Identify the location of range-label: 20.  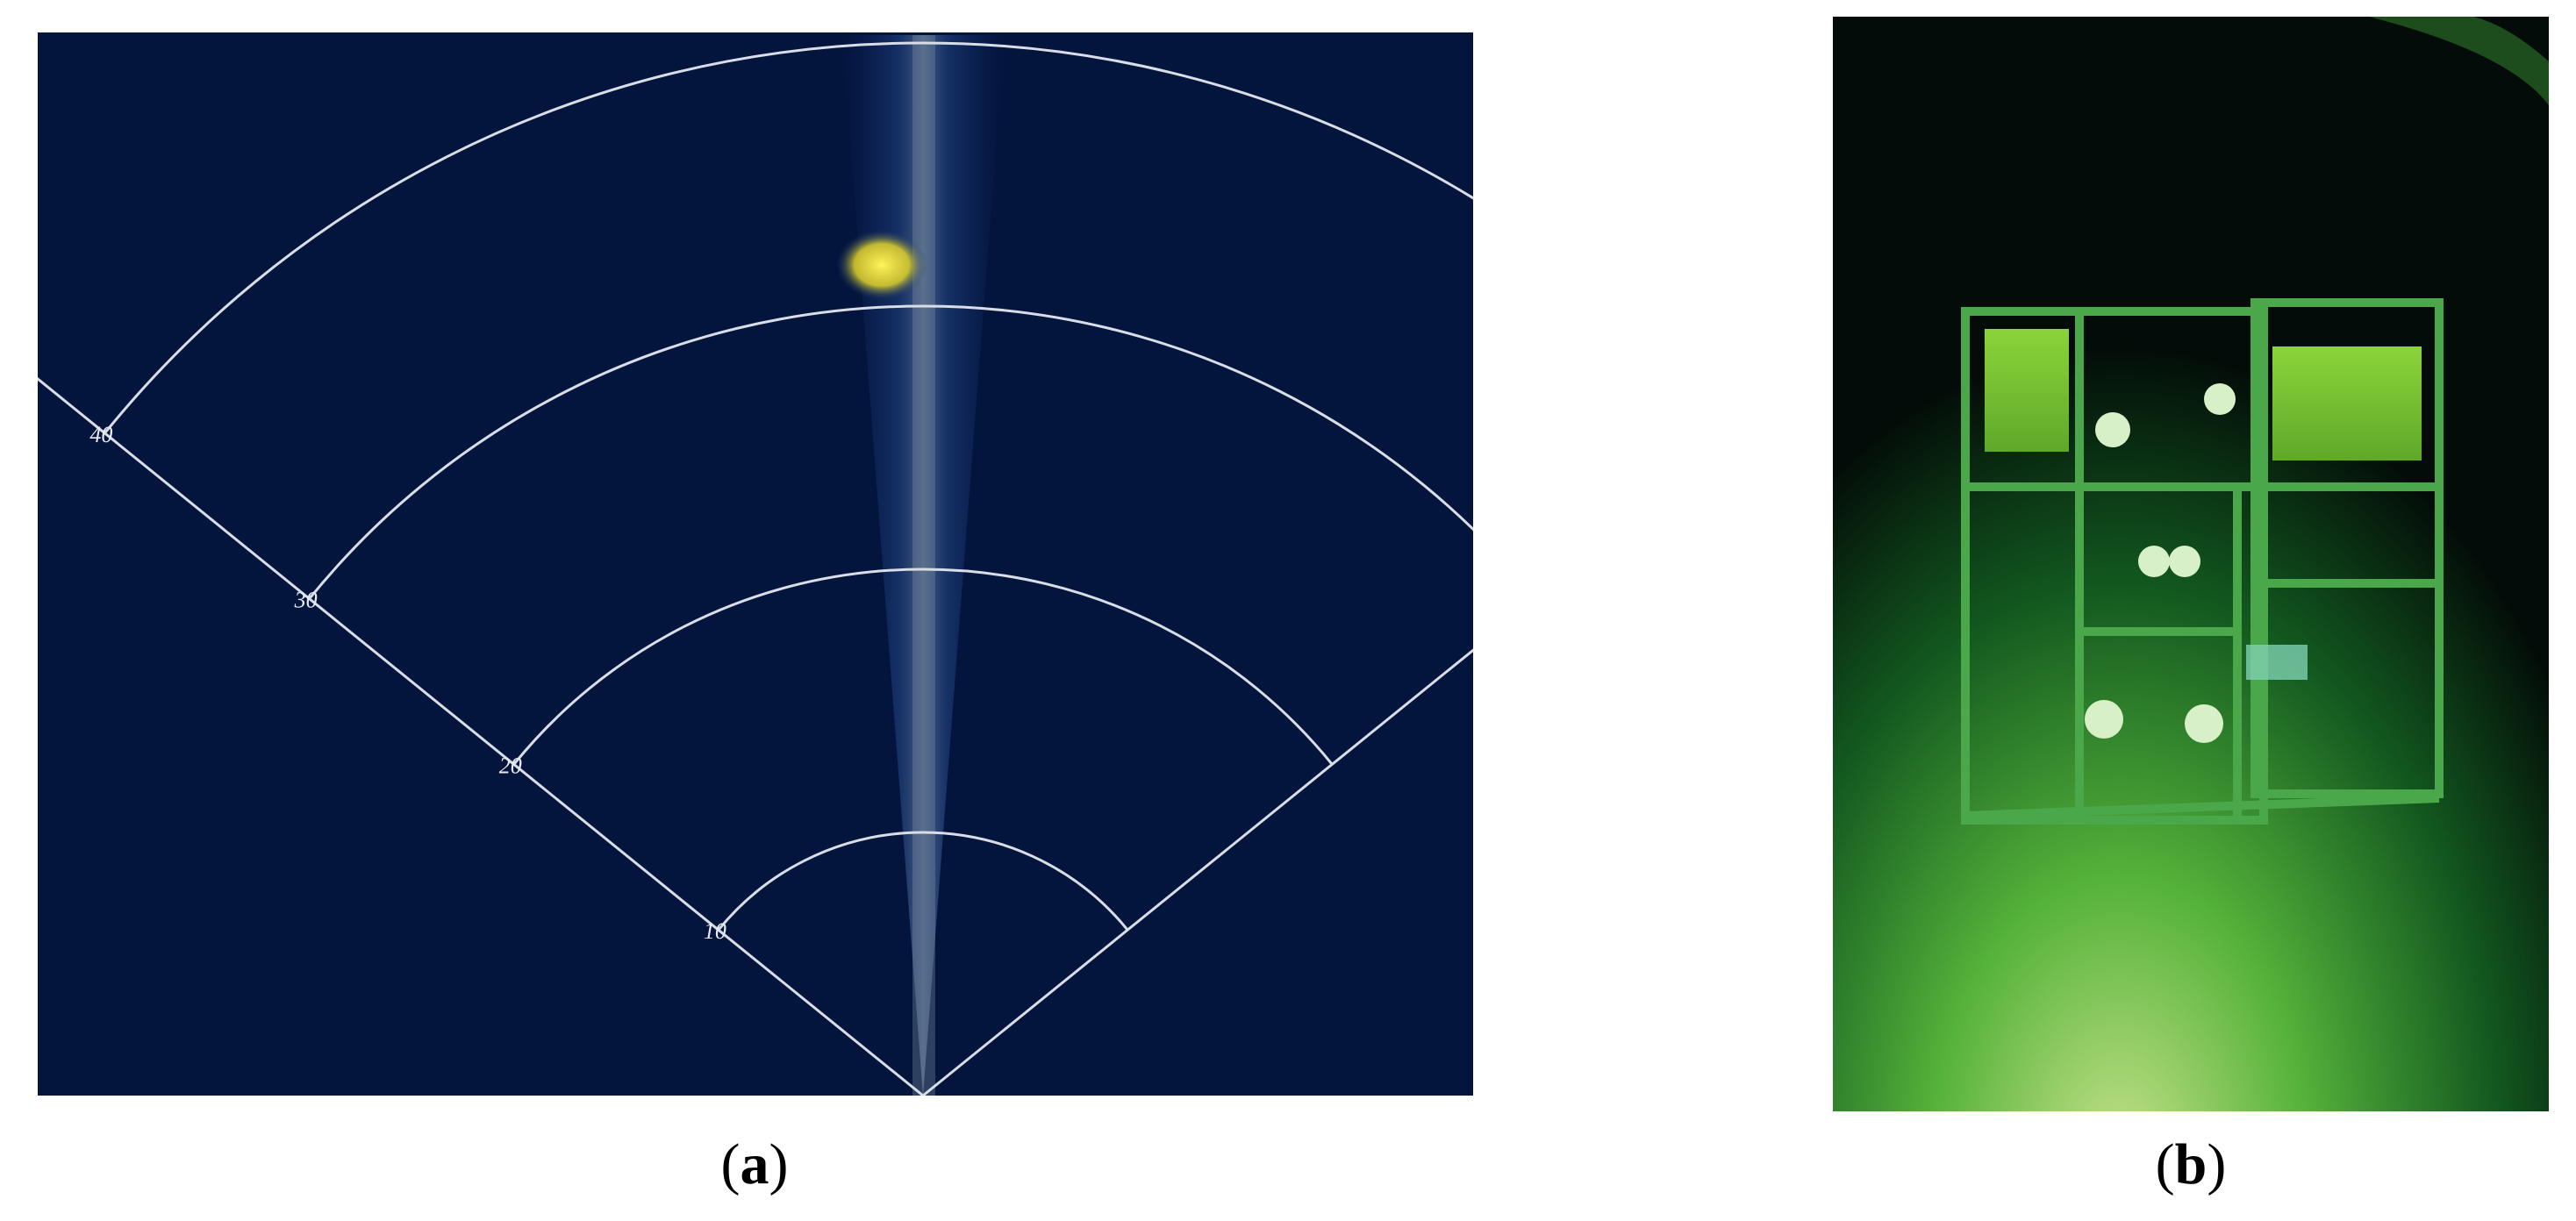
(510, 766).